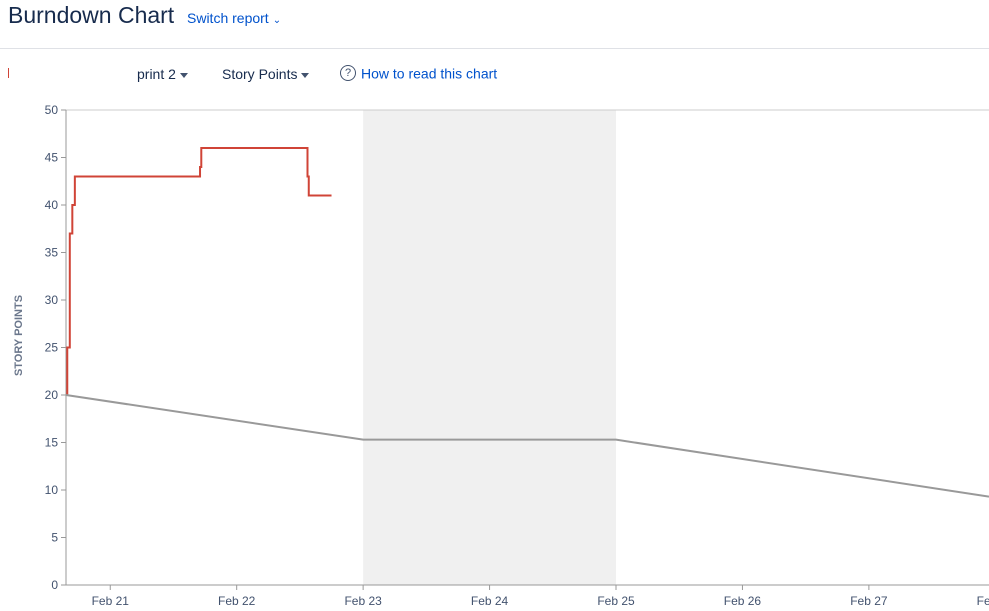 Image resolution: width=989 pixels, height=611 pixels. What do you see at coordinates (228, 18) in the screenshot?
I see `switch-report-label: Switch report` at bounding box center [228, 18].